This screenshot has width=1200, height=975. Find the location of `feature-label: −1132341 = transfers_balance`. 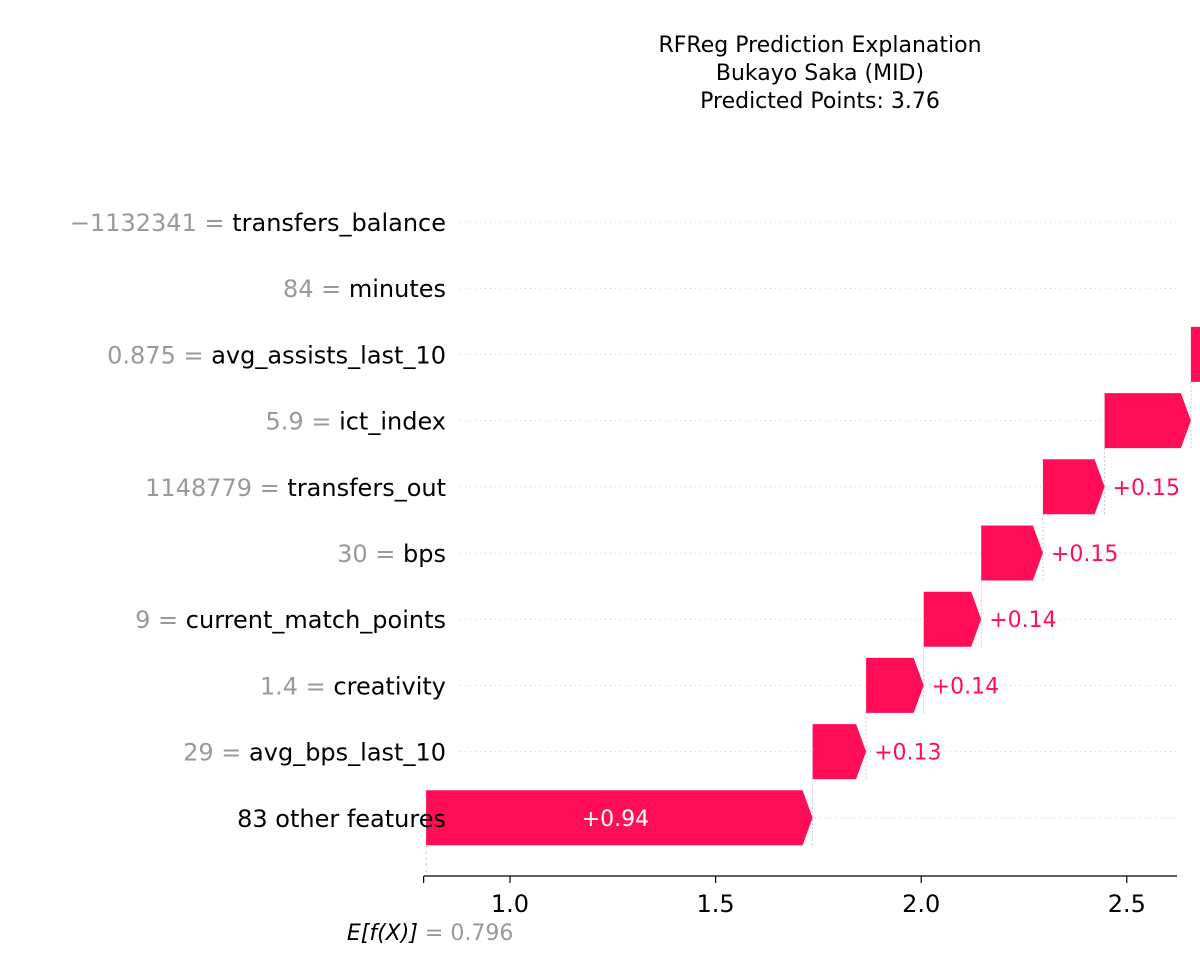

feature-label: −1132341 = transfers_balance is located at coordinates (258, 223).